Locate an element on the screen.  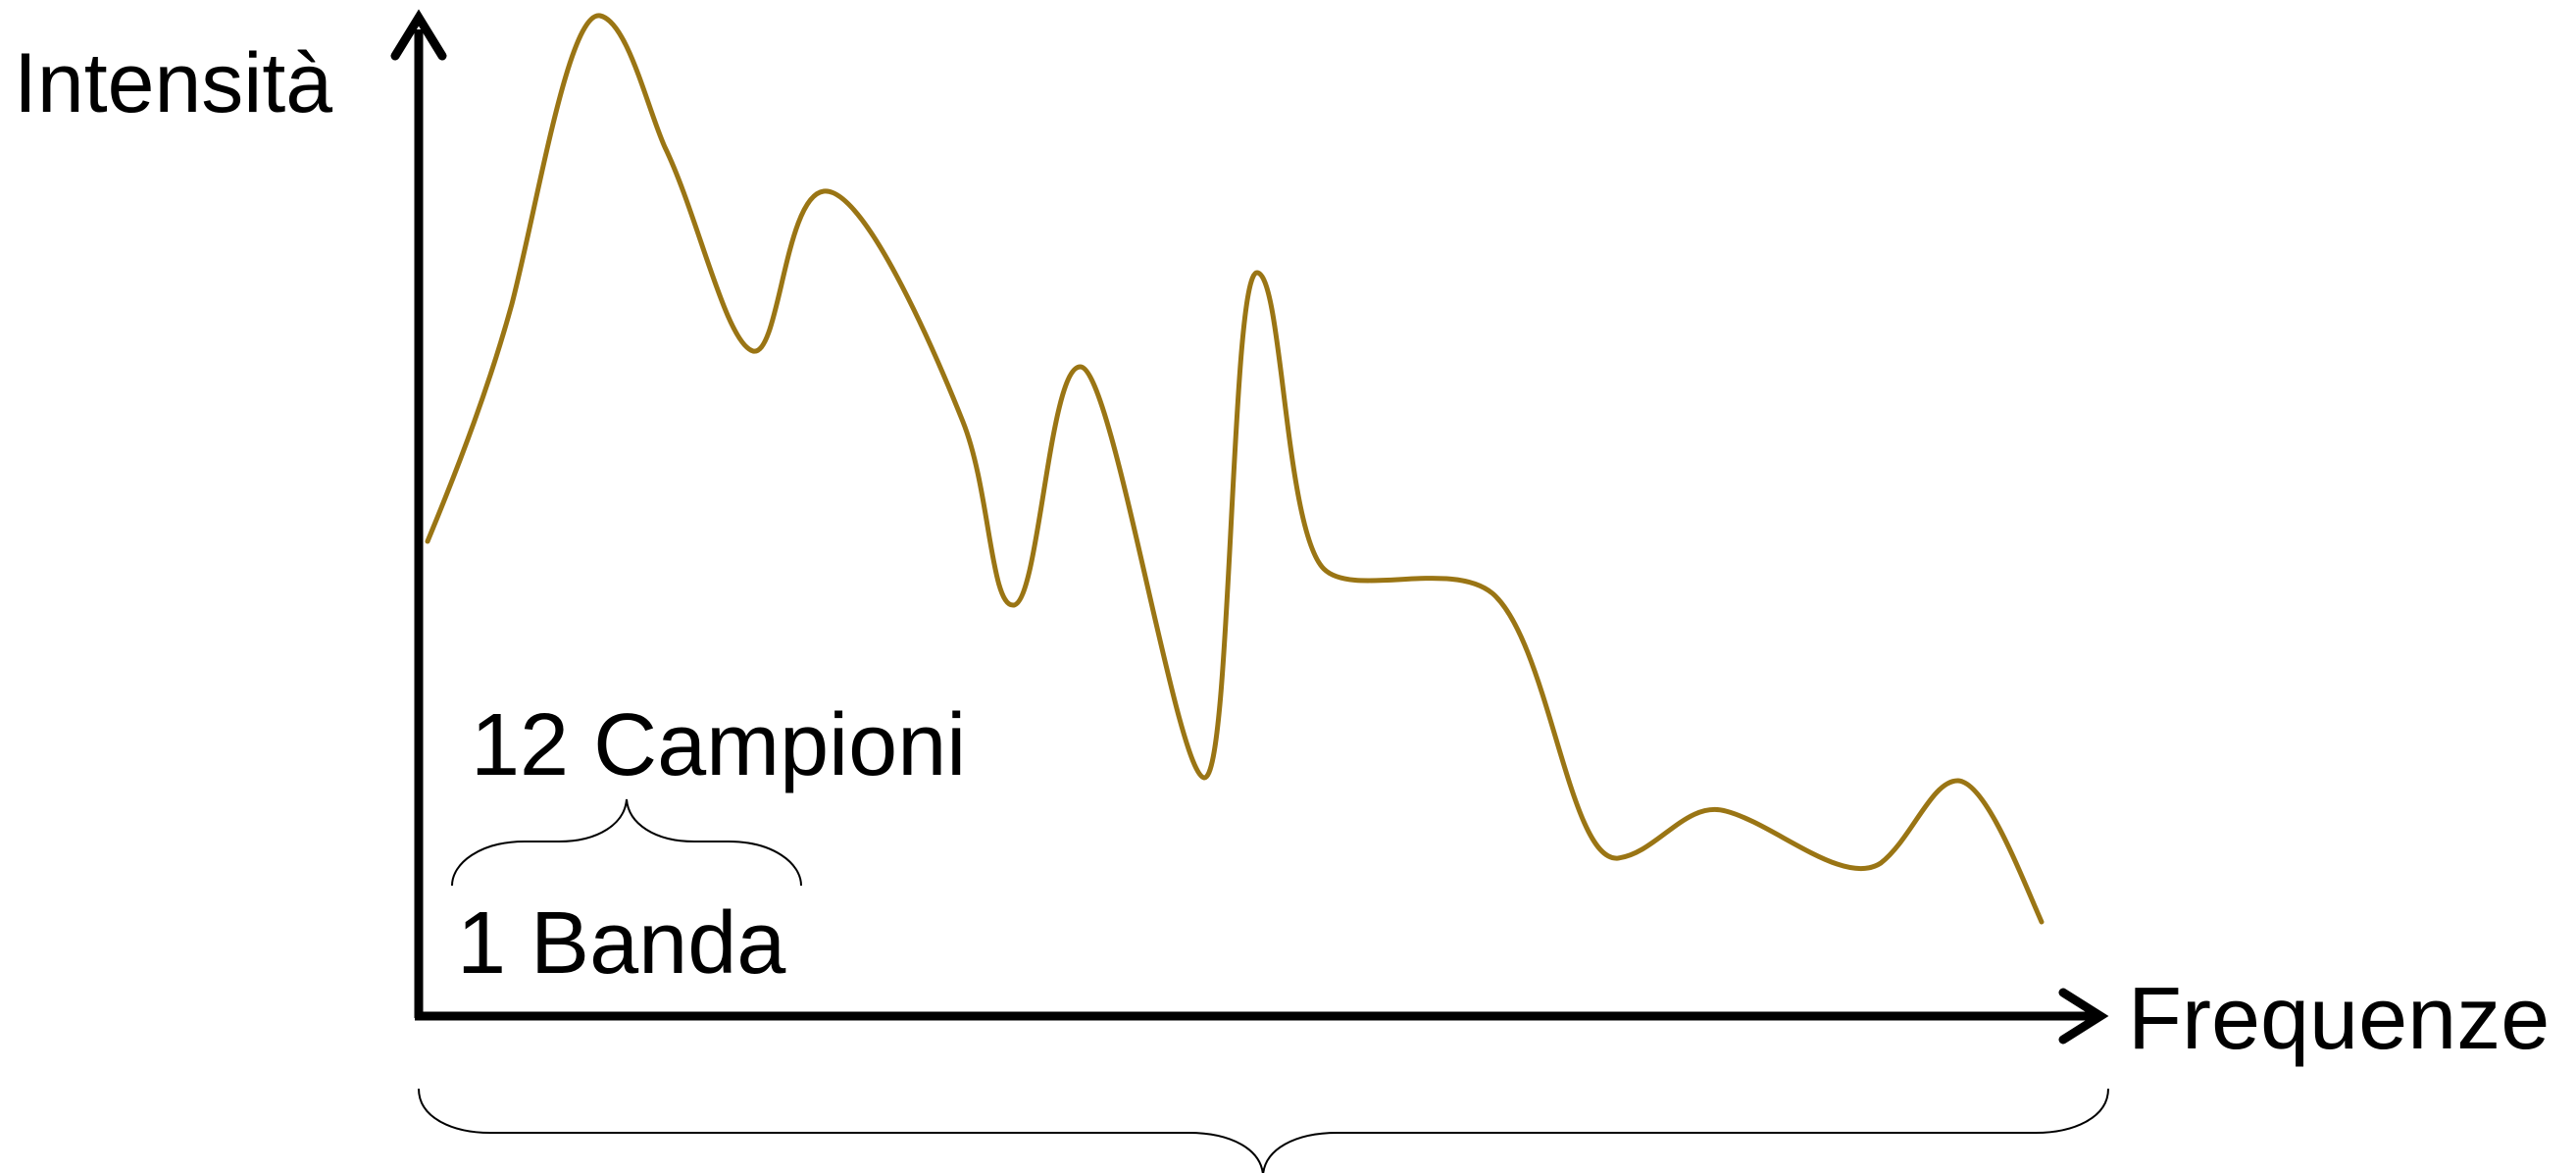
x-axis-label: Frequenze is located at coordinates (2339, 1019).